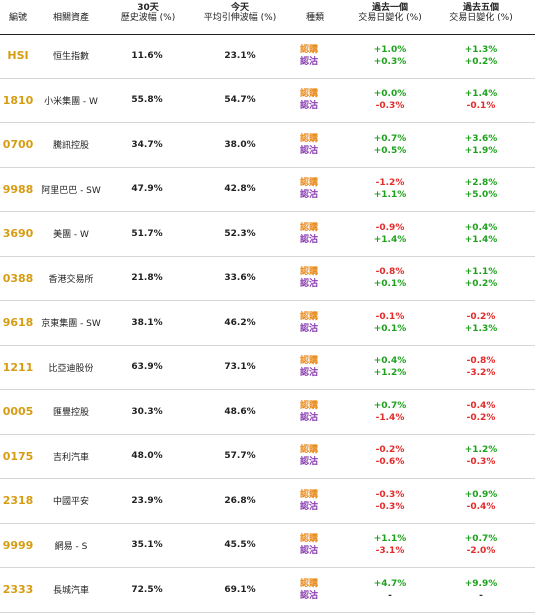 The width and height of the screenshot is (535, 613). What do you see at coordinates (240, 589) in the screenshot?
I see `impl-vol: 69.1%` at bounding box center [240, 589].